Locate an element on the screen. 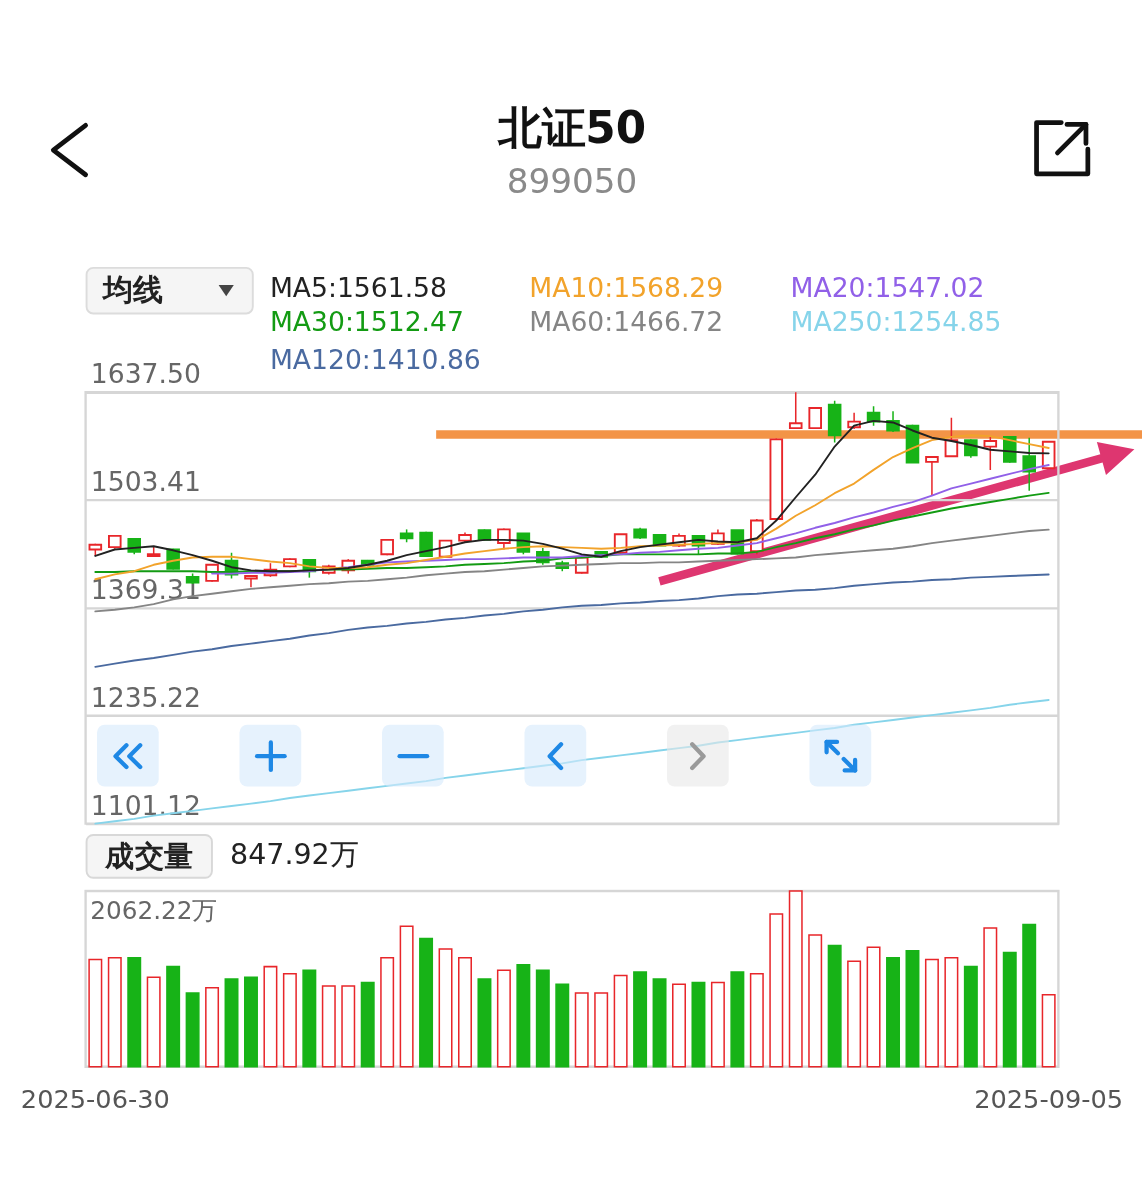 Image resolution: width=1144 pixels, height=1200 pixels. x-tick-label: 2025-06-30 is located at coordinates (95, 1099).